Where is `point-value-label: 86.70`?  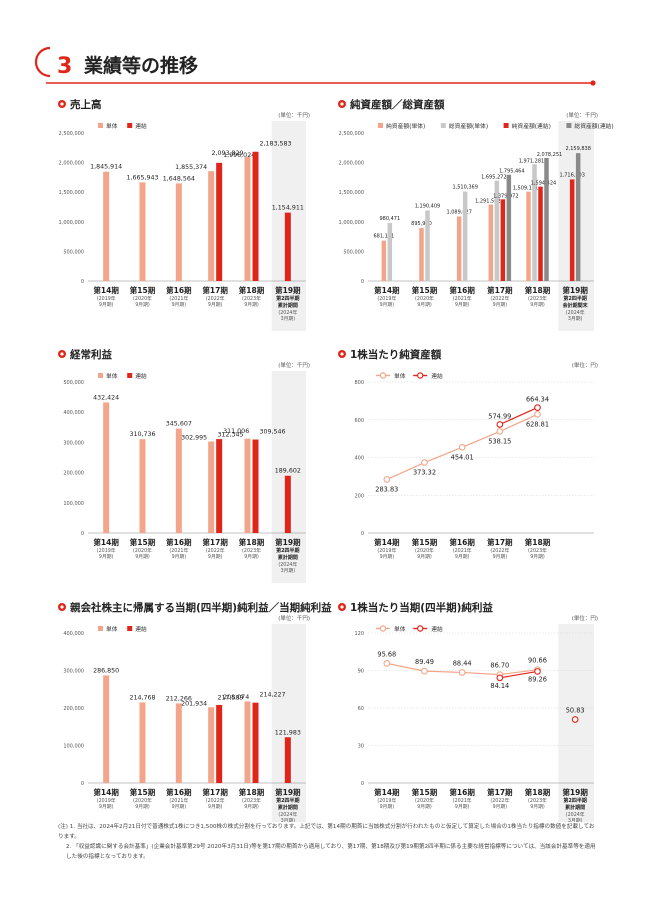
point-value-label: 86.70 is located at coordinates (499, 666).